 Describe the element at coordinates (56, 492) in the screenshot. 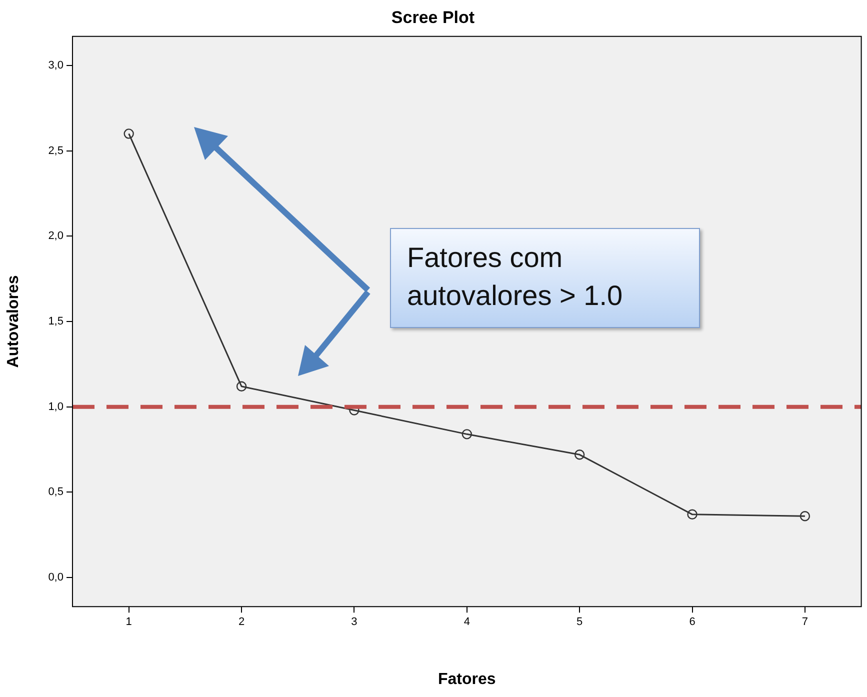

I see `y-tick-label: 0,5` at that location.